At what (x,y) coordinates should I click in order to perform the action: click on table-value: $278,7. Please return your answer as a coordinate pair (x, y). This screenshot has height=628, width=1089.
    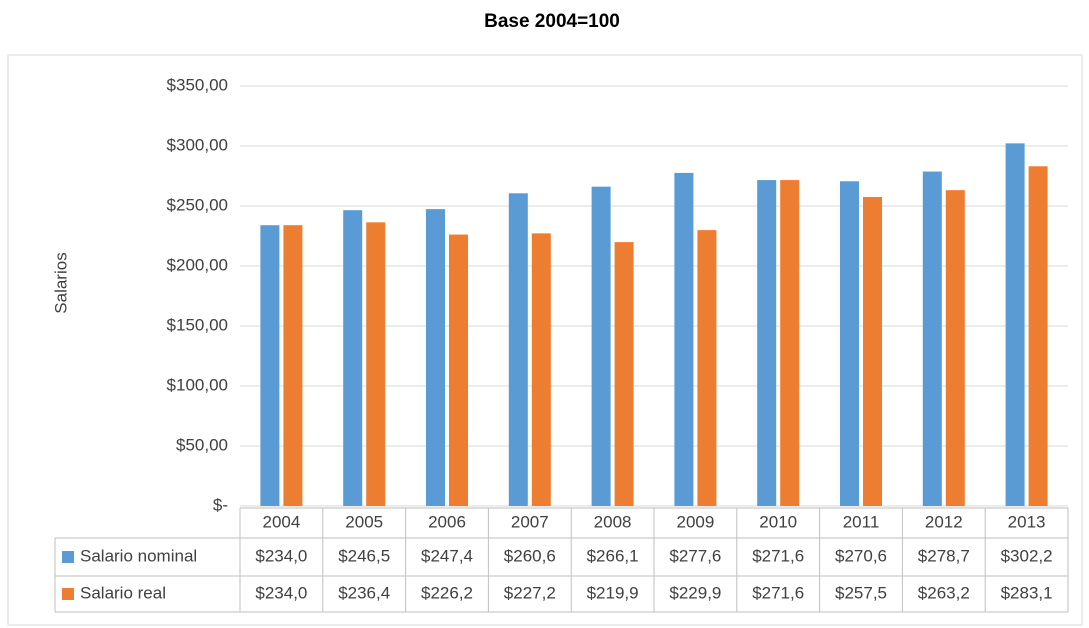
    Looking at the image, I should click on (944, 555).